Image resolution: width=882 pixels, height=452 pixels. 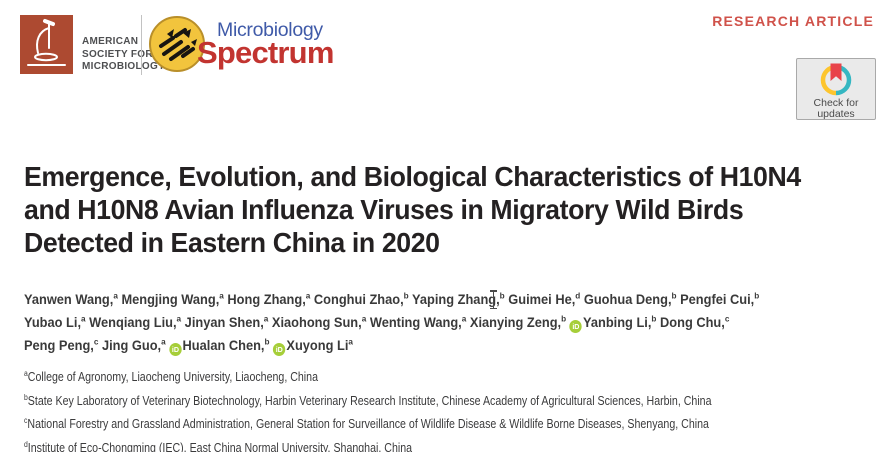 I want to click on author-name: Peng Peng,c, so click(x=61, y=344).